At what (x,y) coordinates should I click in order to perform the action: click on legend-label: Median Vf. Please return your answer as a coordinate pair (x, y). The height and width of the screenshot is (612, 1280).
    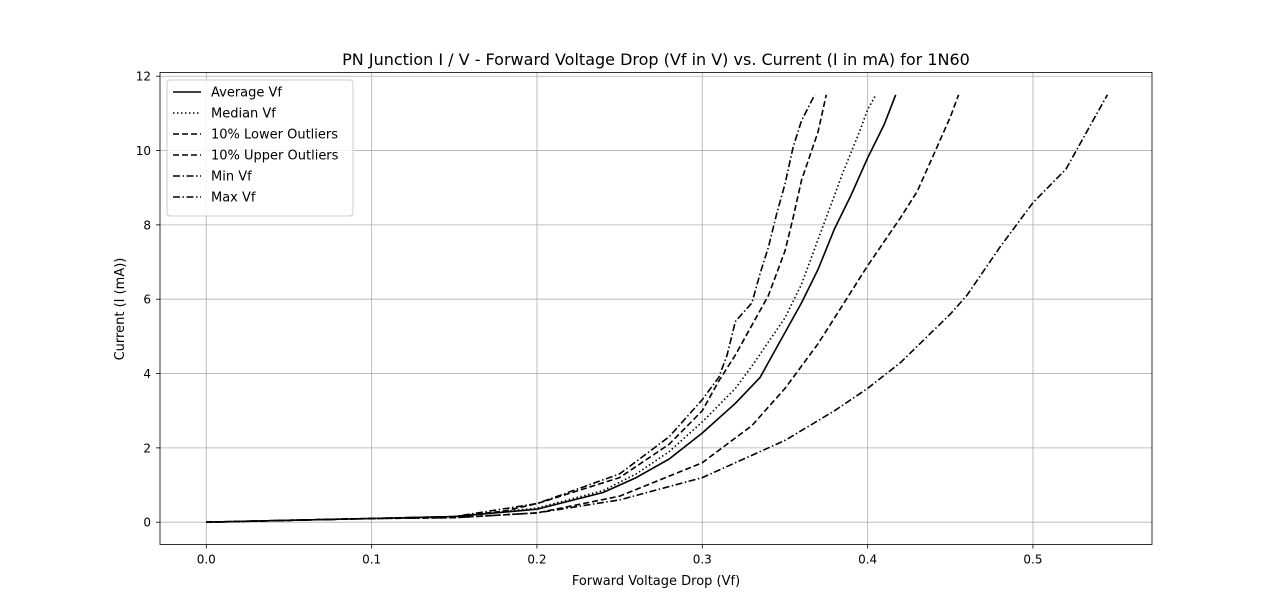
    Looking at the image, I should click on (243, 114).